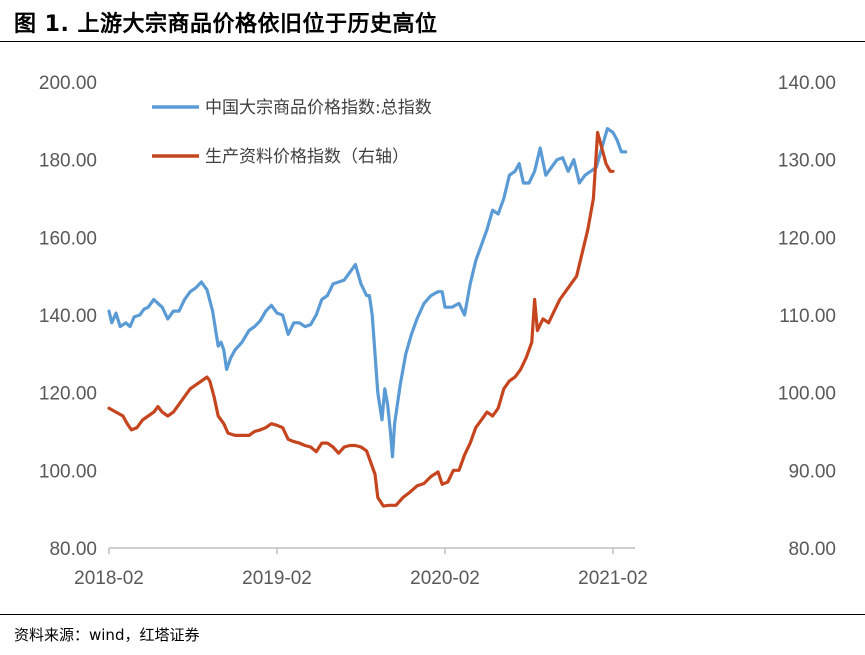  I want to click on left-tick-label: 140.00, so click(68, 316).